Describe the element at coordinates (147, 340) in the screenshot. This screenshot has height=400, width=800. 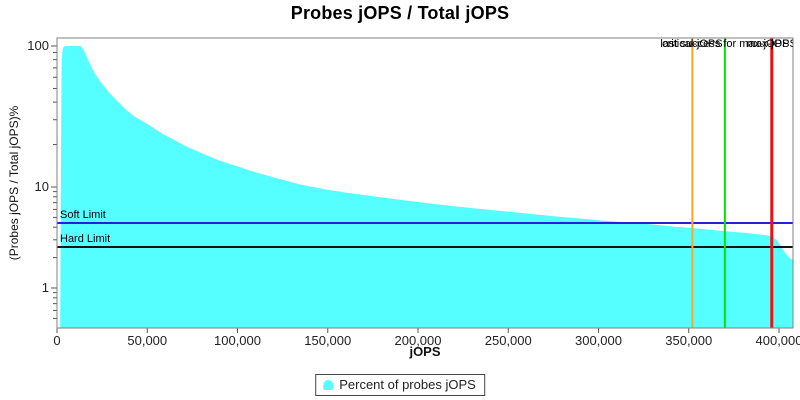
I see `x-tick-label: 50,000` at that location.